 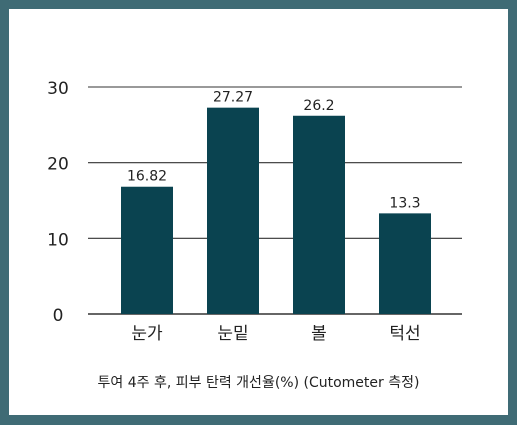 I want to click on x-tick-label-3: 볼, so click(x=319, y=334).